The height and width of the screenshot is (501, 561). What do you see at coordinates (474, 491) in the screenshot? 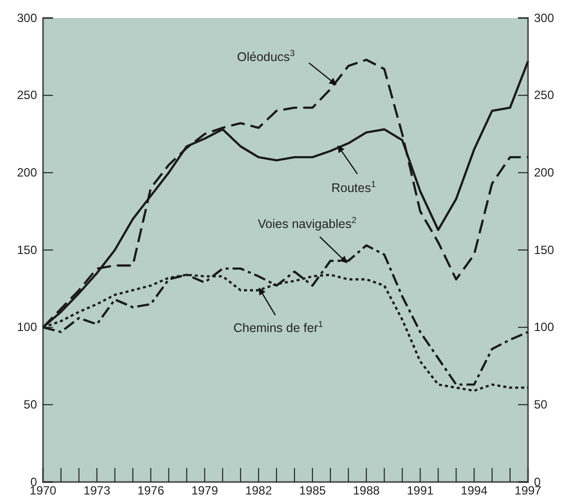
I see `x-tick-label: 1994` at bounding box center [474, 491].